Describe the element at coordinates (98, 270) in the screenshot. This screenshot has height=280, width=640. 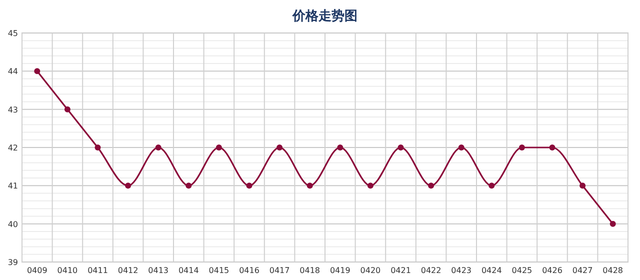
I see `x-tick-label: 0411` at that location.